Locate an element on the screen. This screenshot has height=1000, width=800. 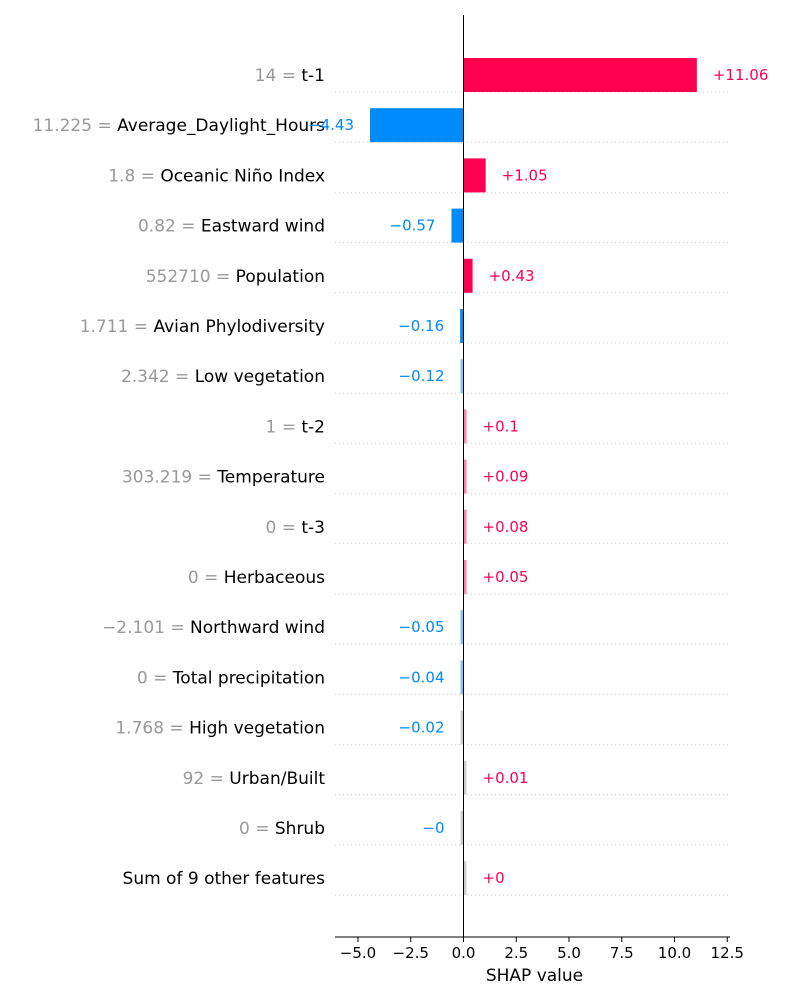
feature-label: 1.768 = High vegetation is located at coordinates (220, 729).